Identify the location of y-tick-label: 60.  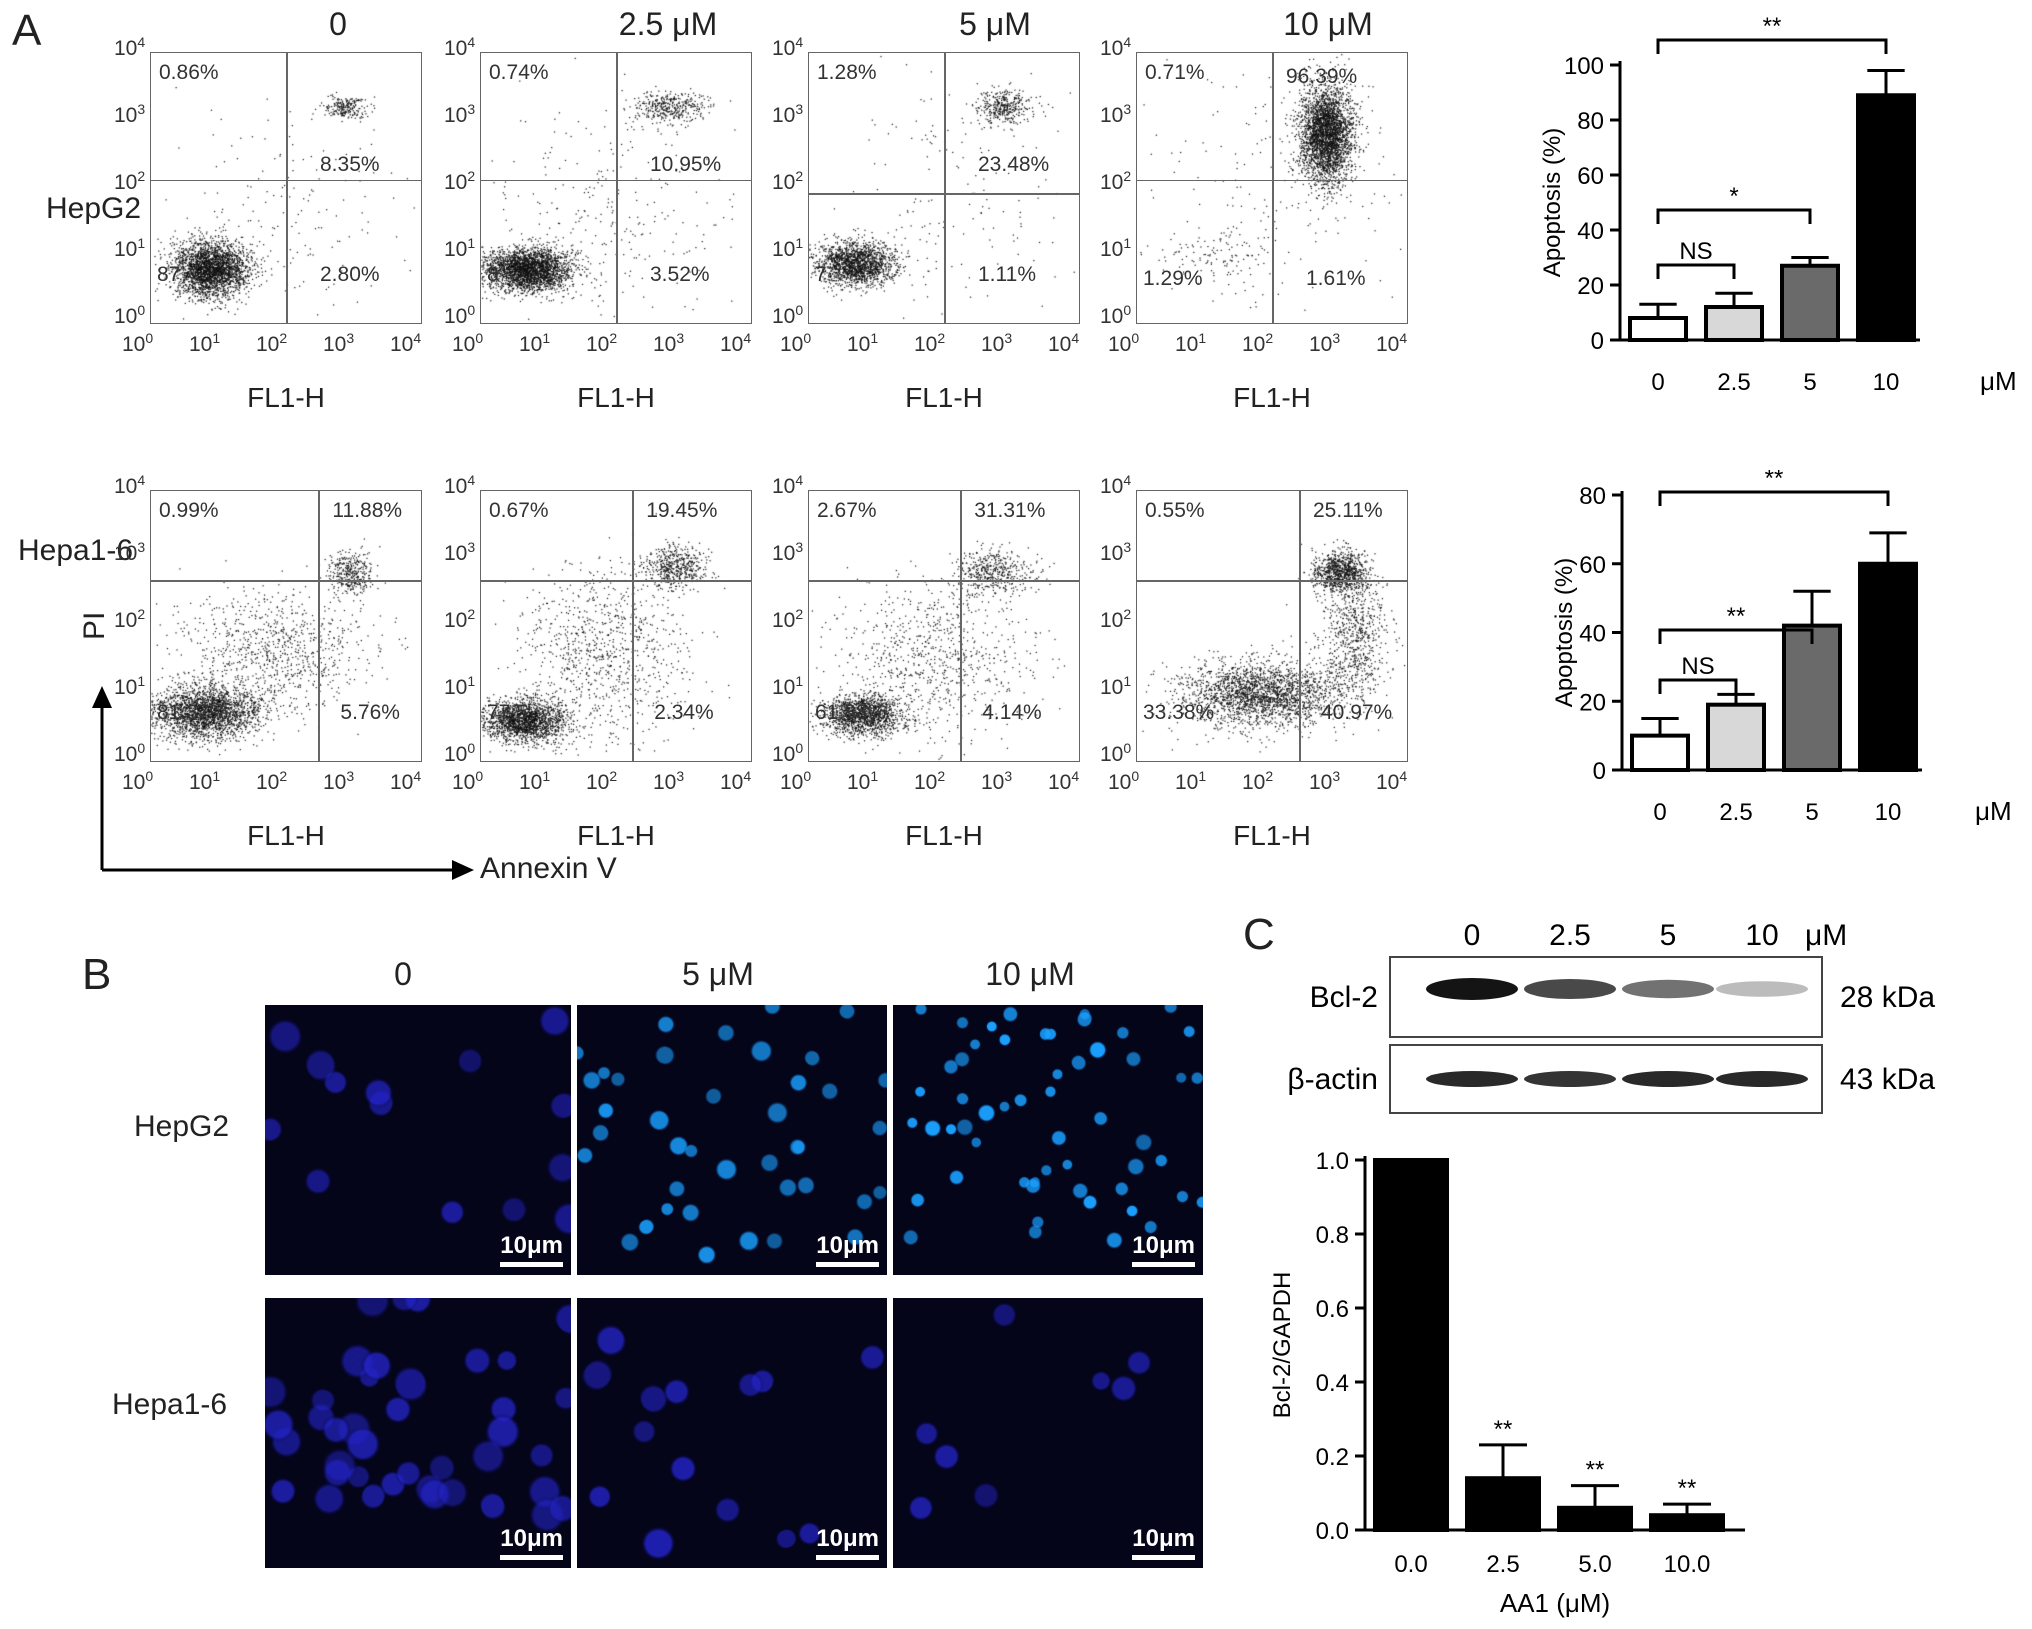
(1592, 565).